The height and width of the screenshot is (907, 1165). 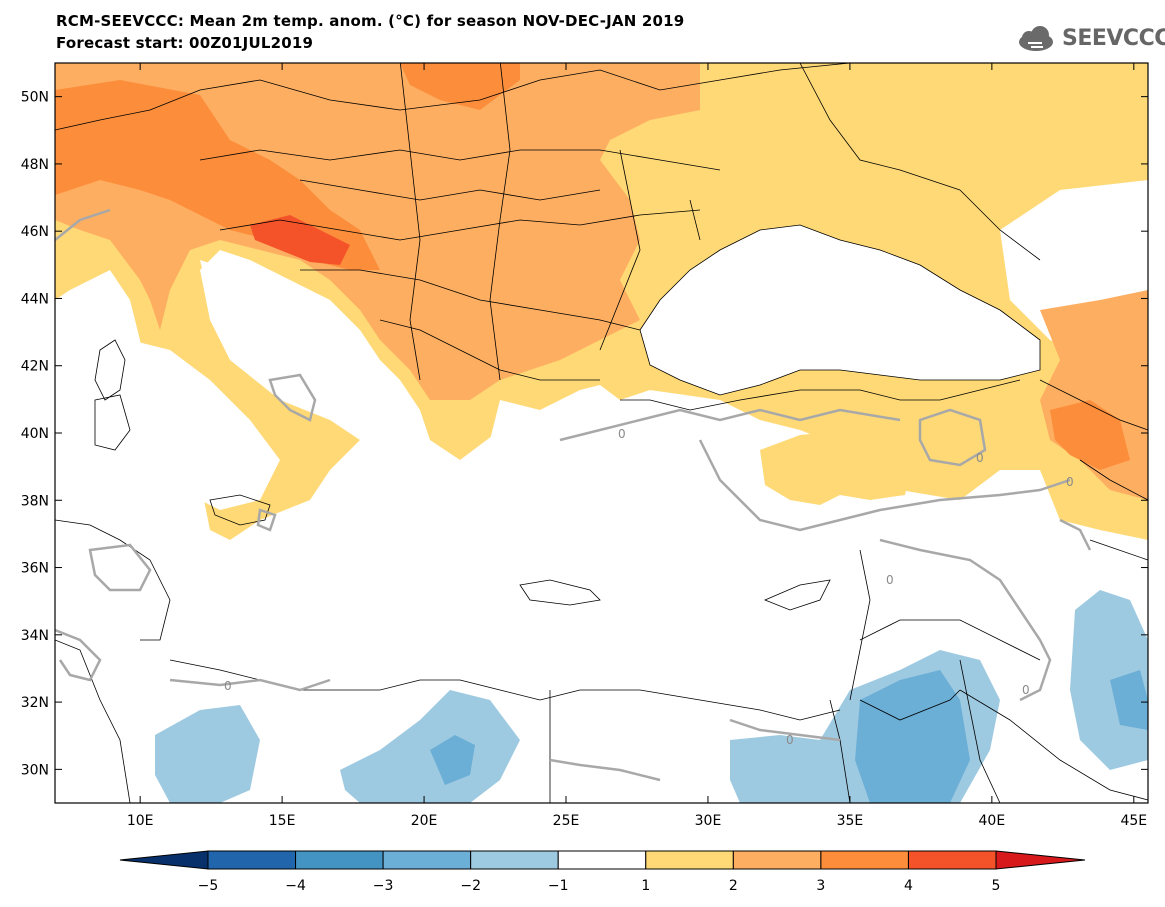 I want to click on anomaly-fill-3-4-caucasus, so click(x=1090, y=435).